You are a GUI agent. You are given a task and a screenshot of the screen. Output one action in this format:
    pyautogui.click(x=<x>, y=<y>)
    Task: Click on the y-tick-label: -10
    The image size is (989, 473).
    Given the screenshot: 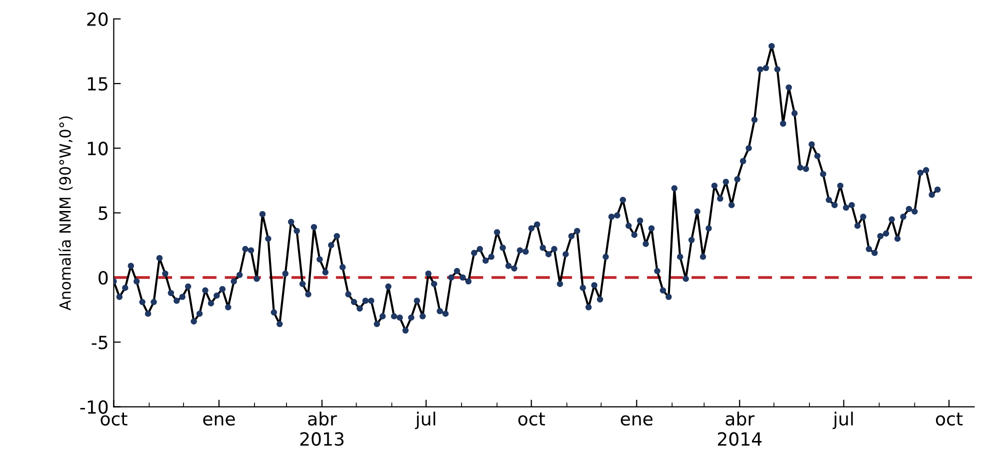 What is the action you would take?
    pyautogui.click(x=94, y=407)
    